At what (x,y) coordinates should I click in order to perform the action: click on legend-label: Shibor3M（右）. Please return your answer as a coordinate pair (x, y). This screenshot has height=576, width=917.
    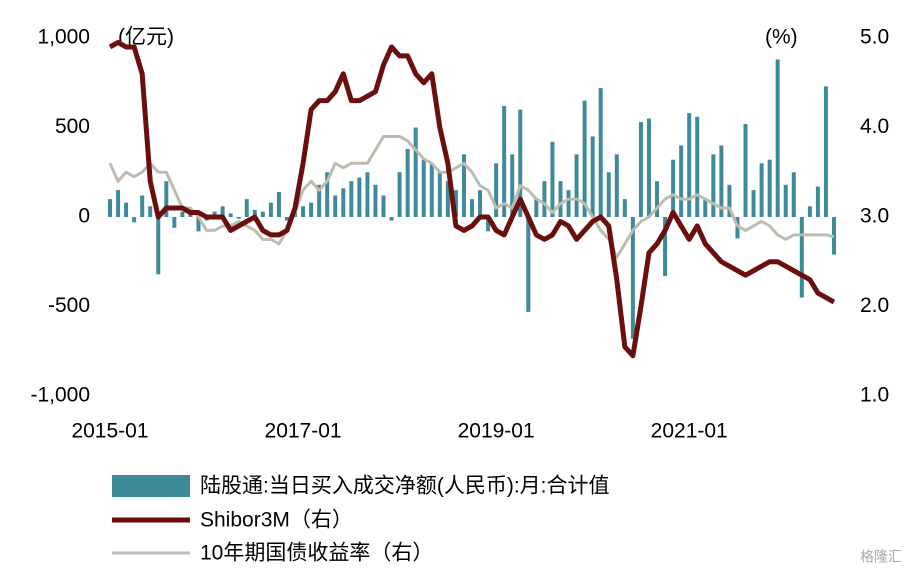
    Looking at the image, I should click on (276, 520).